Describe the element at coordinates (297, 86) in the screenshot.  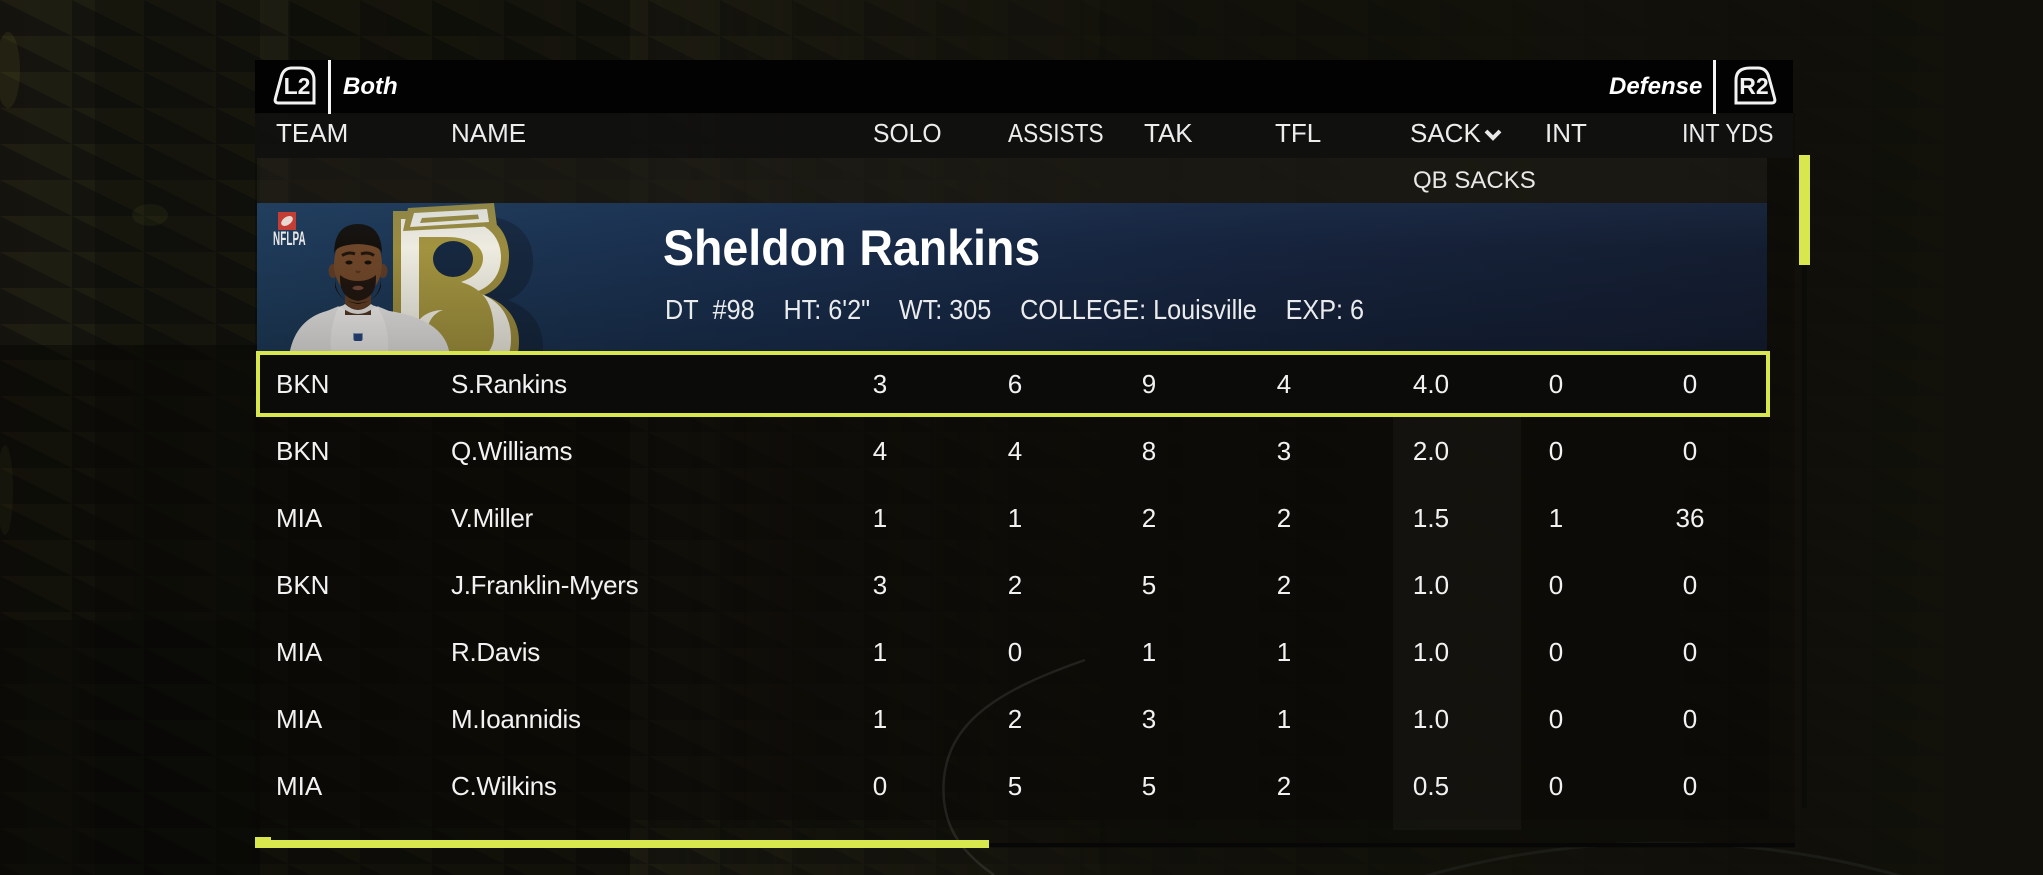
I see `svg-text: L2` at that location.